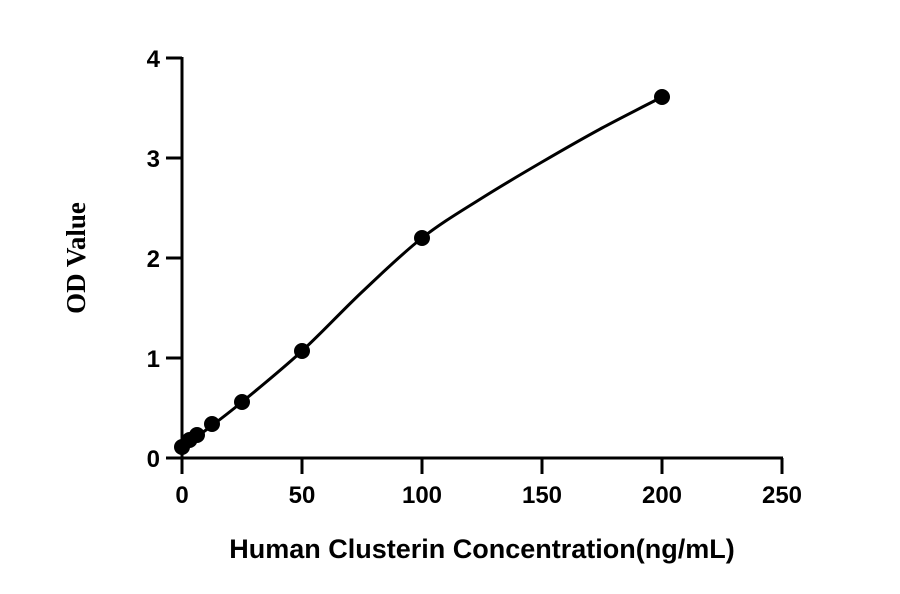 The image size is (900, 594). I want to click on y-axis-label: OD Value, so click(76, 258).